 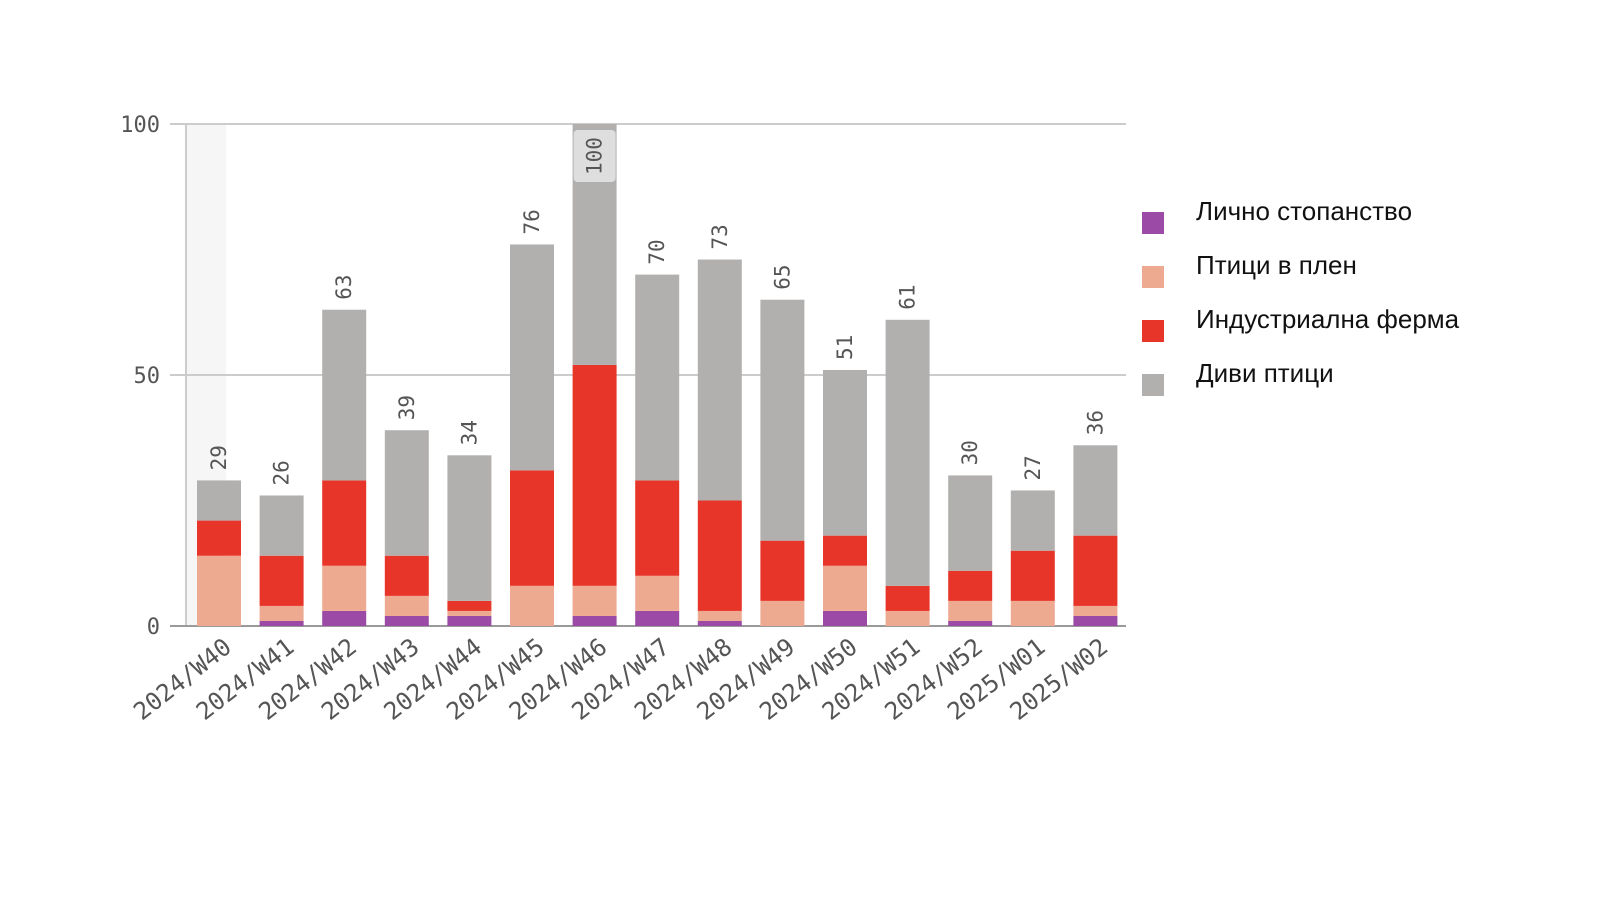 I want to click on total-label: 39, so click(x=407, y=407).